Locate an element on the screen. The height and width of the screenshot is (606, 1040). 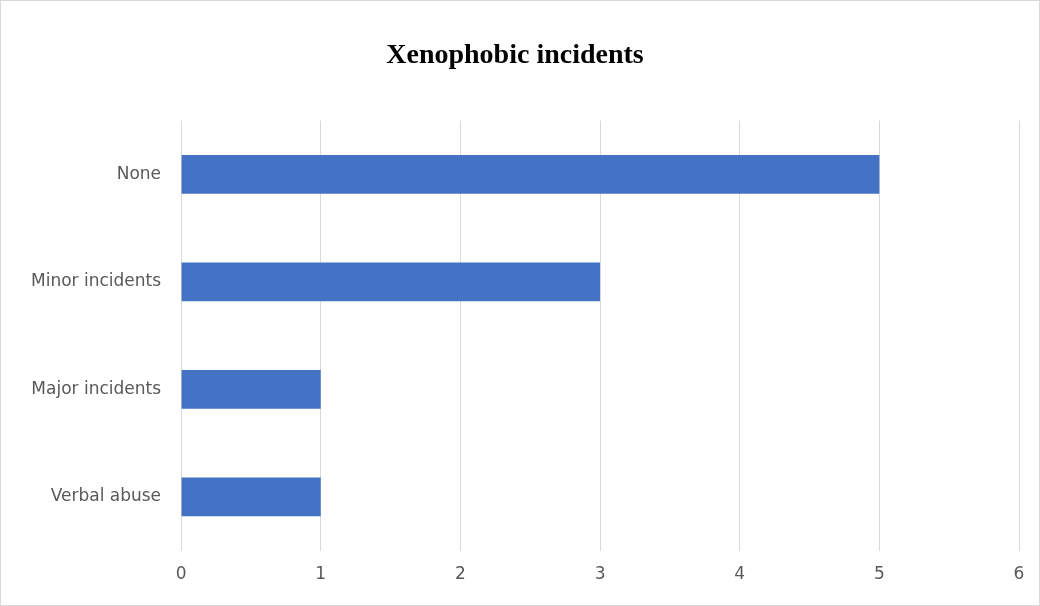
x-tick-label: 3 is located at coordinates (600, 573).